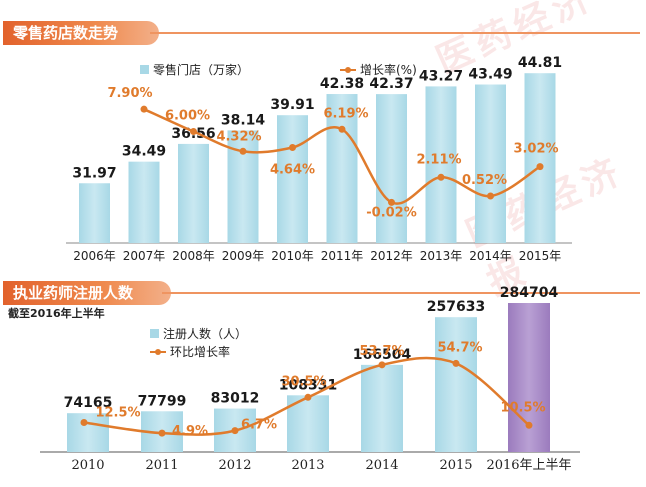  I want to click on chart2-growth-label: 10.5%, so click(522, 407).